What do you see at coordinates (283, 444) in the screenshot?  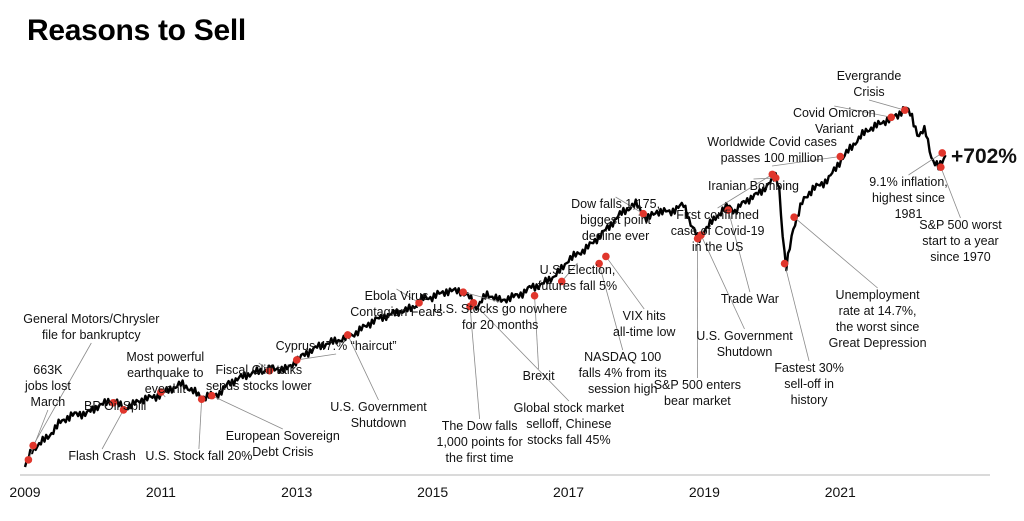 I see `annotation-label: European Sovereign Debt Crisis` at bounding box center [283, 444].